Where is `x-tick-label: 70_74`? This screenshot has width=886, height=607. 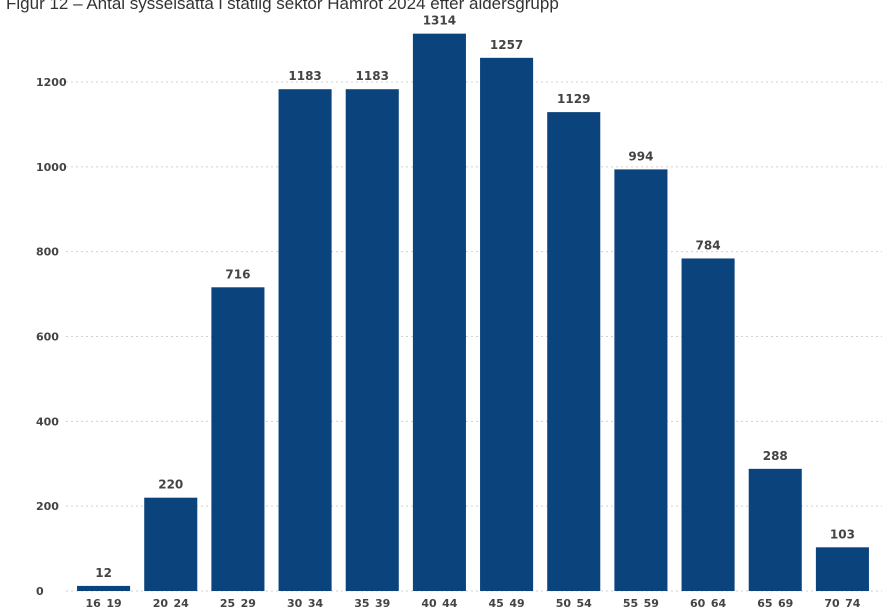 x-tick-label: 70_74 is located at coordinates (842, 602).